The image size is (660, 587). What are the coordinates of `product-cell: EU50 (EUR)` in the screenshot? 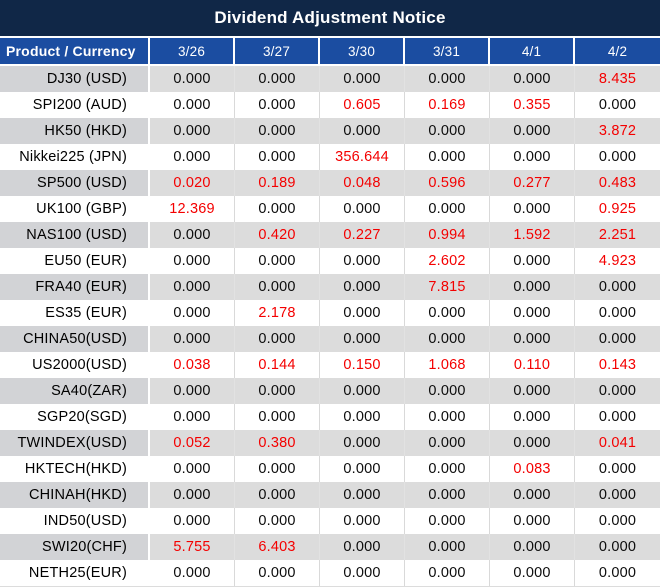 It's located at (75, 261).